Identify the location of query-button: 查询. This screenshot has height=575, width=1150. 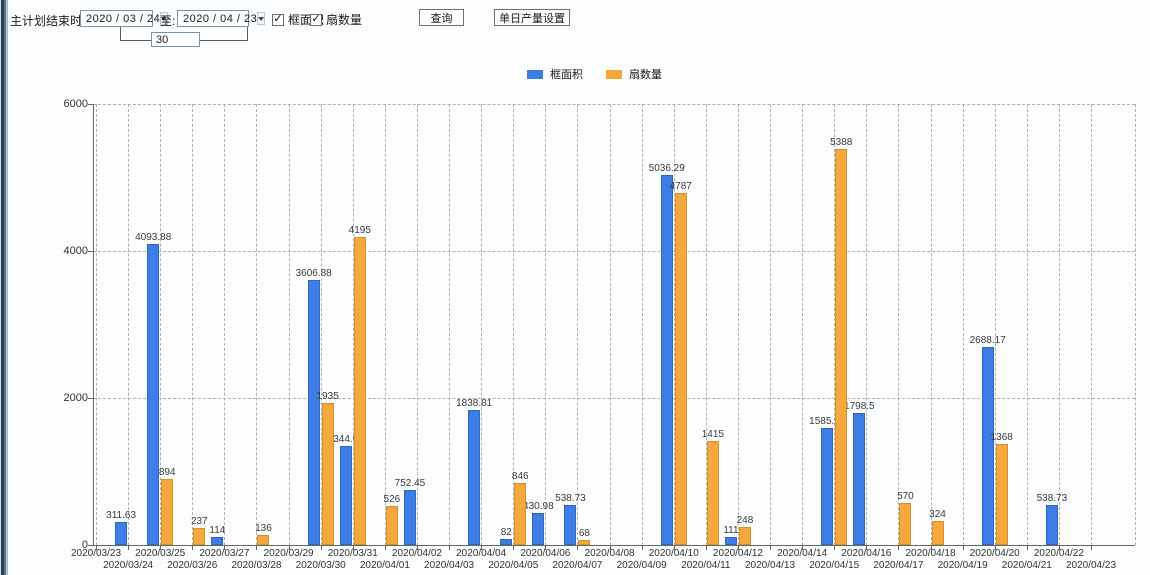
(441, 17).